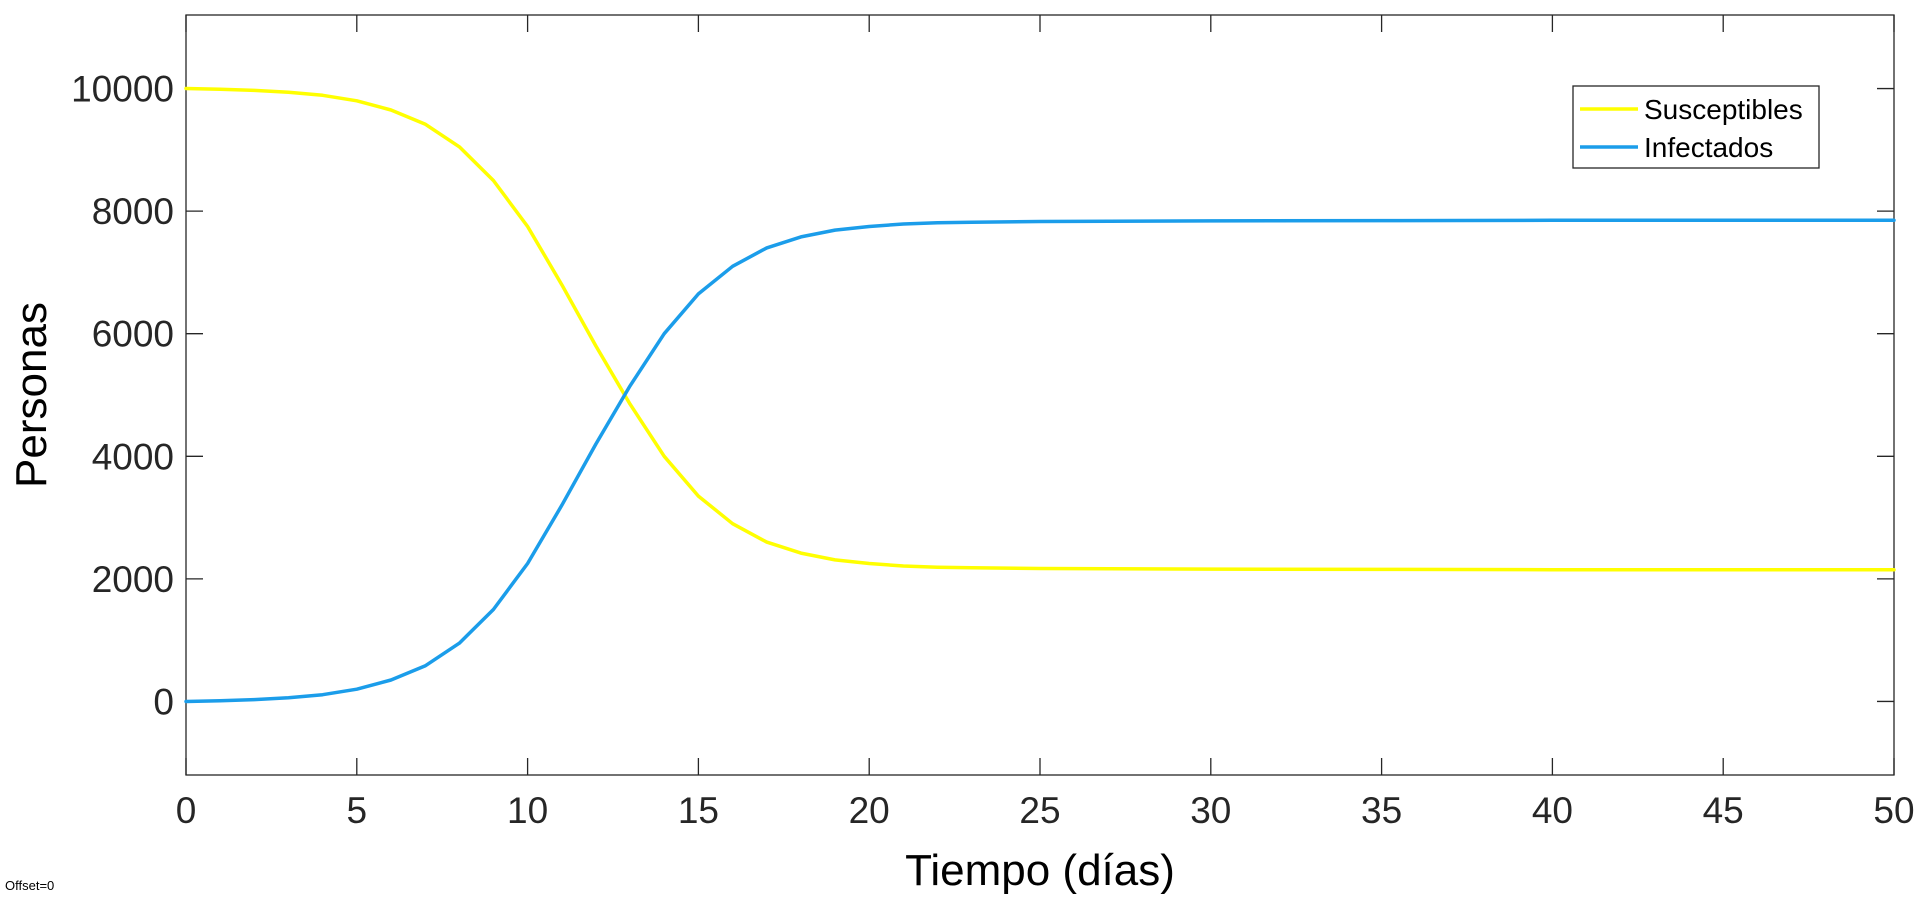  What do you see at coordinates (527, 810) in the screenshot?
I see `x-tick-label-2: 10` at bounding box center [527, 810].